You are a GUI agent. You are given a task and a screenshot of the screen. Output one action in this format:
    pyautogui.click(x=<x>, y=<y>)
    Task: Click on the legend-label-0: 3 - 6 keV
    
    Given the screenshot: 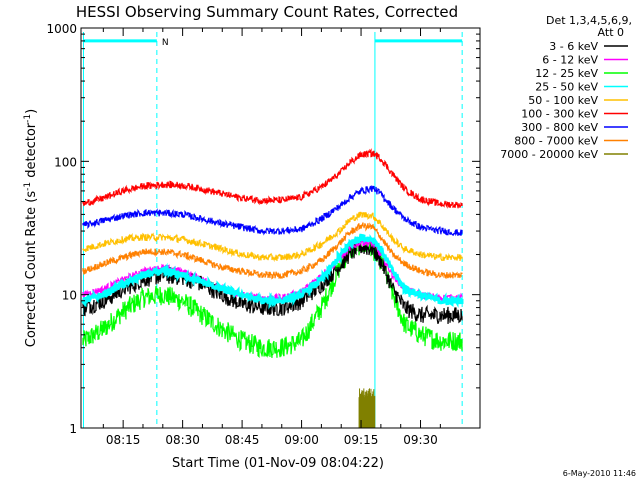 What is the action you would take?
    pyautogui.click(x=573, y=46)
    